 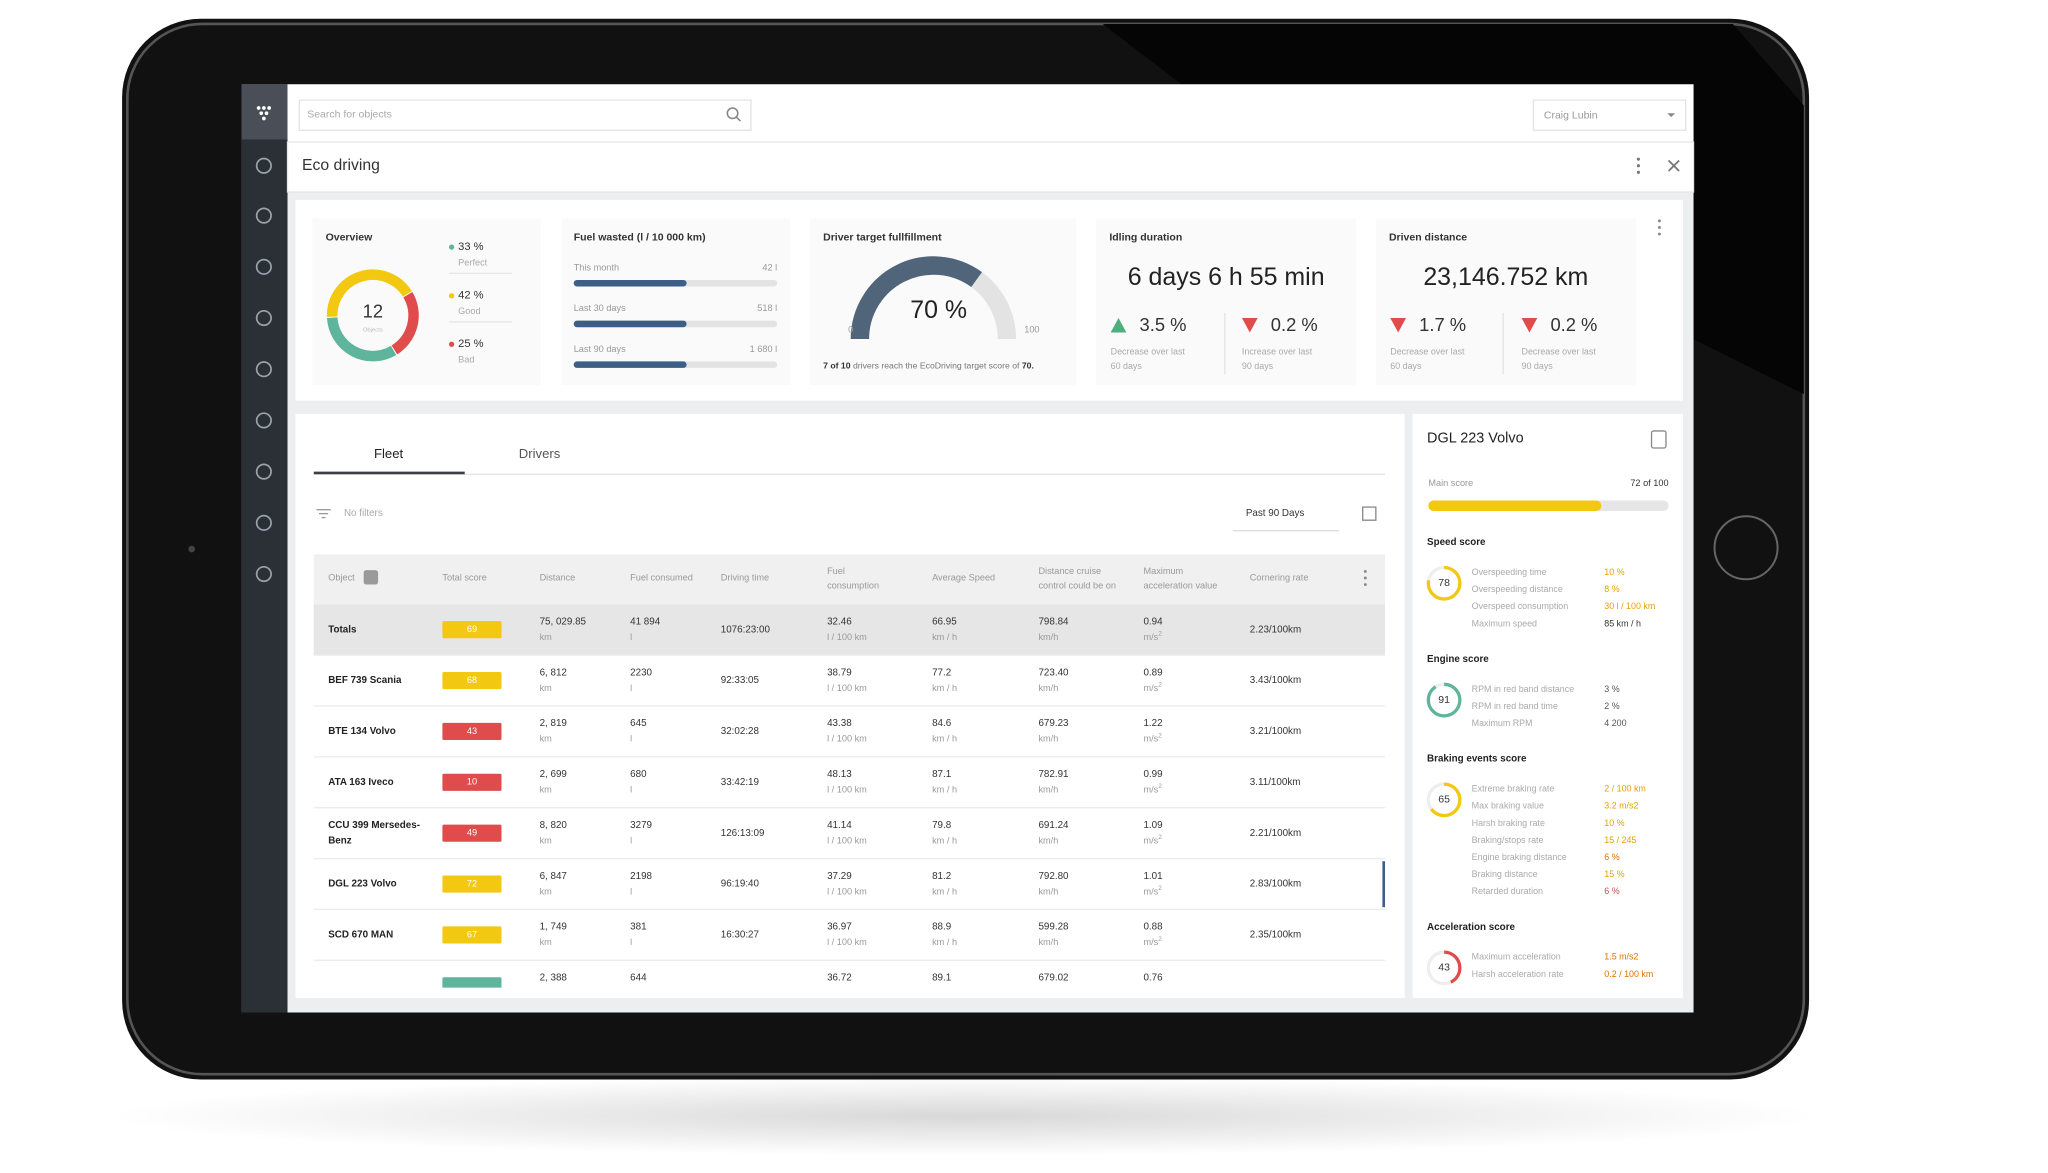 What do you see at coordinates (1428, 238) in the screenshot?
I see `card-title: Driven distance` at bounding box center [1428, 238].